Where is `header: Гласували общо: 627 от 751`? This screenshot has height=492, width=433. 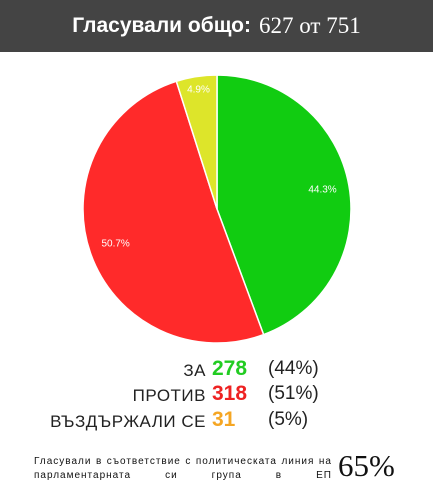
header: Гласували общо: 627 от 751 is located at coordinates (216, 26).